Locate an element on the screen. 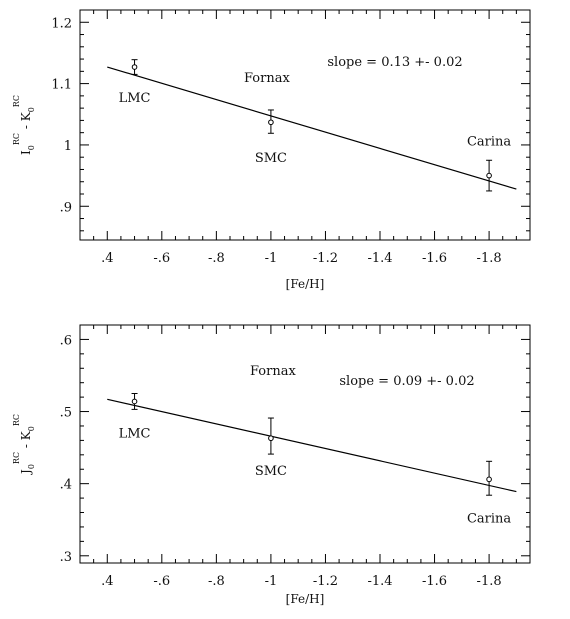 The width and height of the screenshot is (570, 619). slope-annotation: slope = 0.09 +- 0.02 is located at coordinates (406, 381).